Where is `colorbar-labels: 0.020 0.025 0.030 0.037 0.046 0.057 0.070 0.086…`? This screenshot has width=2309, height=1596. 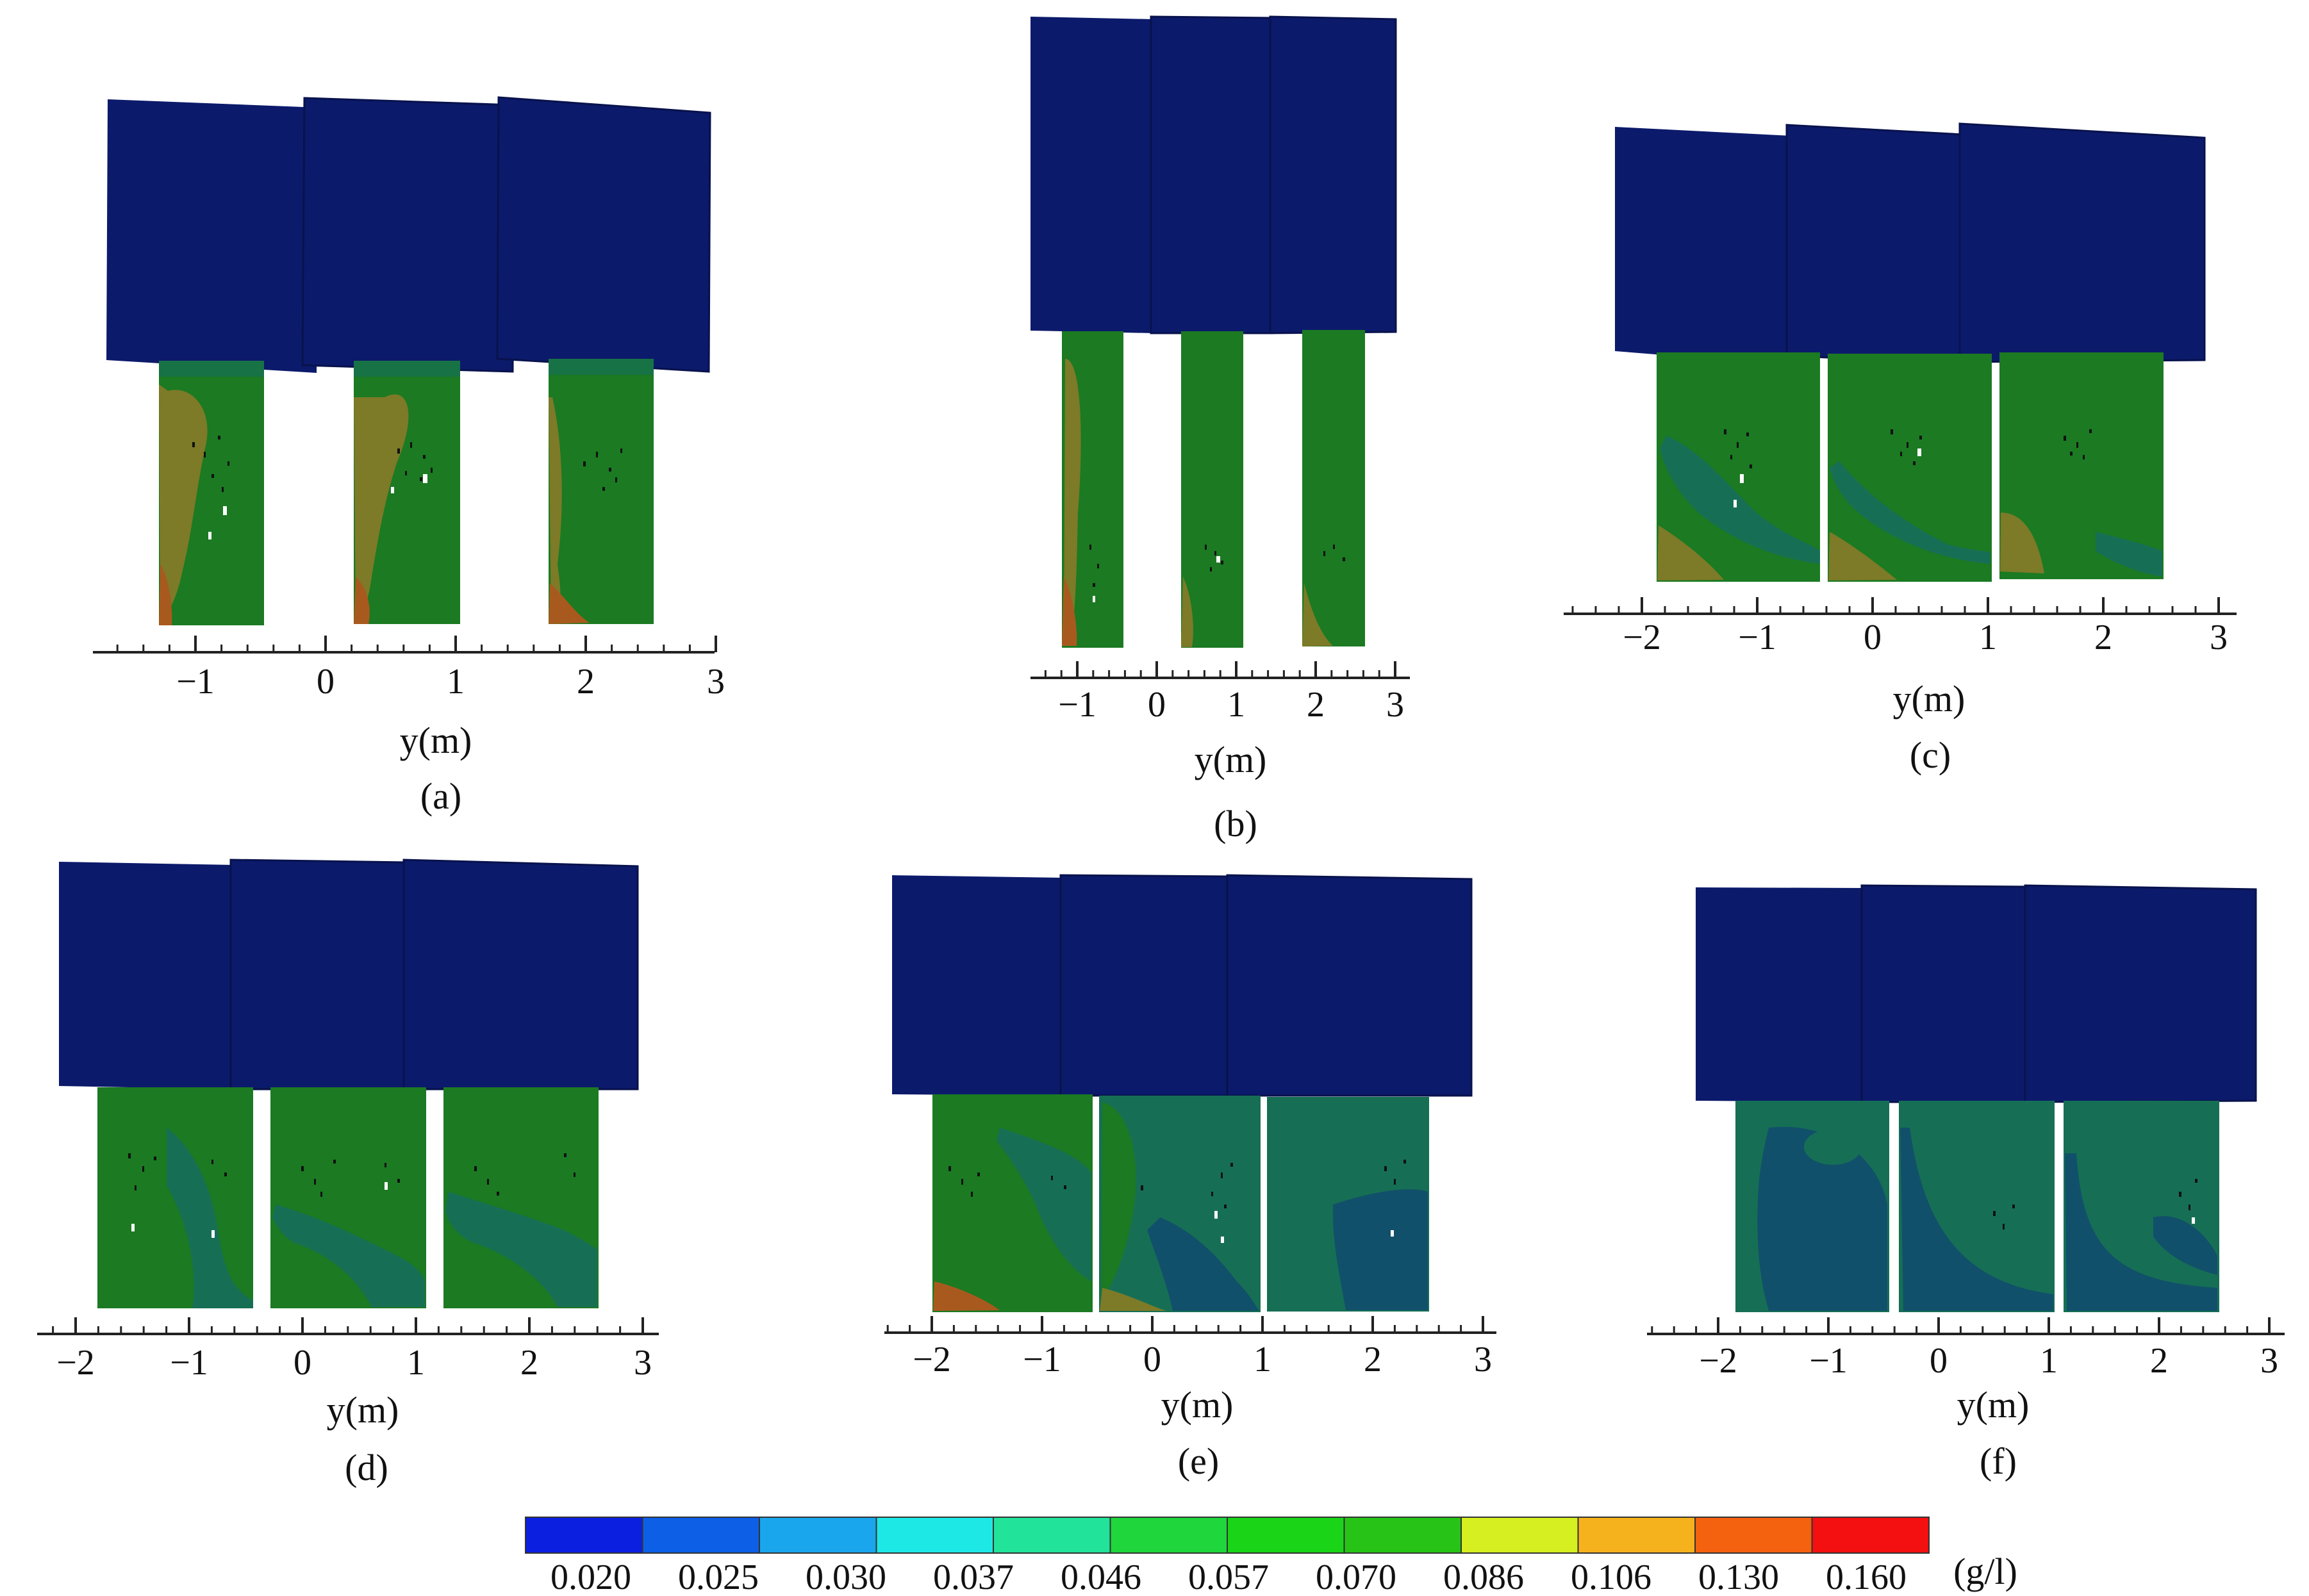 colorbar-labels: 0.020 0.025 0.030 0.037 0.046 0.057 0.070 0.086… is located at coordinates (1228, 1577).